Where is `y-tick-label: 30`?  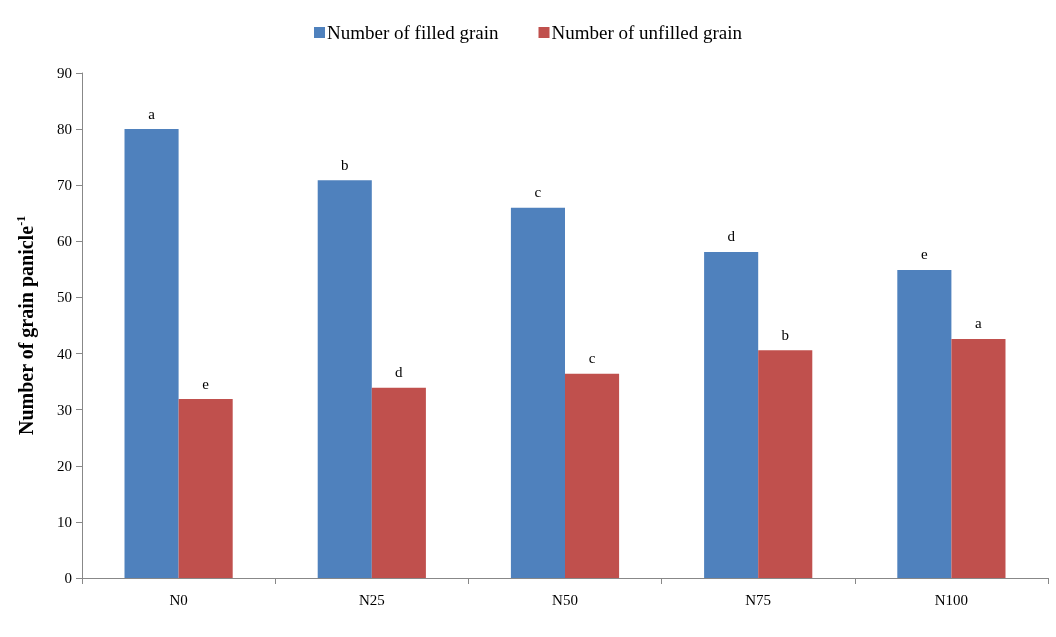 y-tick-label: 30 is located at coordinates (64, 409).